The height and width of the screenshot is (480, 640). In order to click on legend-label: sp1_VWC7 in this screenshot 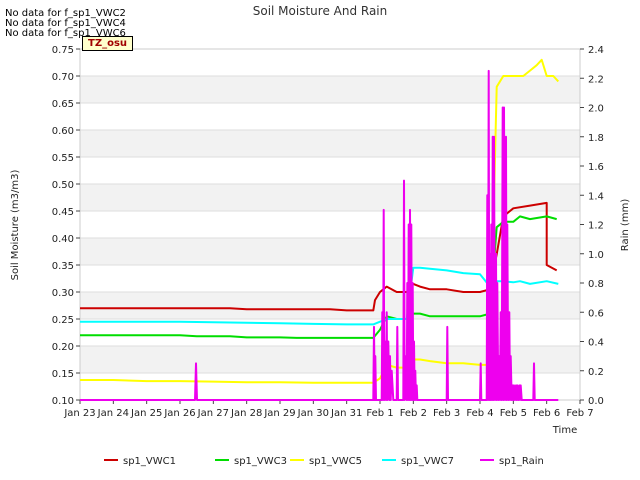, I will do `click(427, 461)`.